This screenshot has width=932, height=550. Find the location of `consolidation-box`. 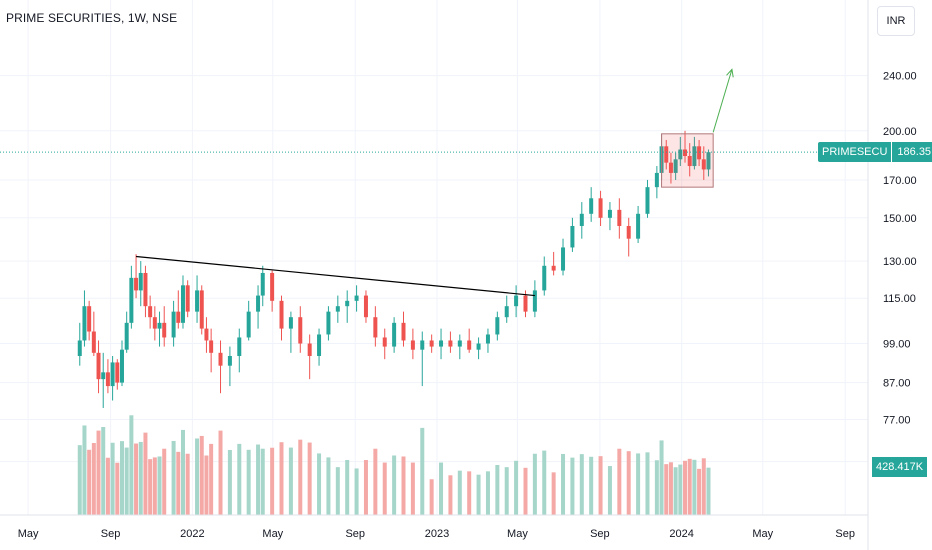

consolidation-box is located at coordinates (687, 160).